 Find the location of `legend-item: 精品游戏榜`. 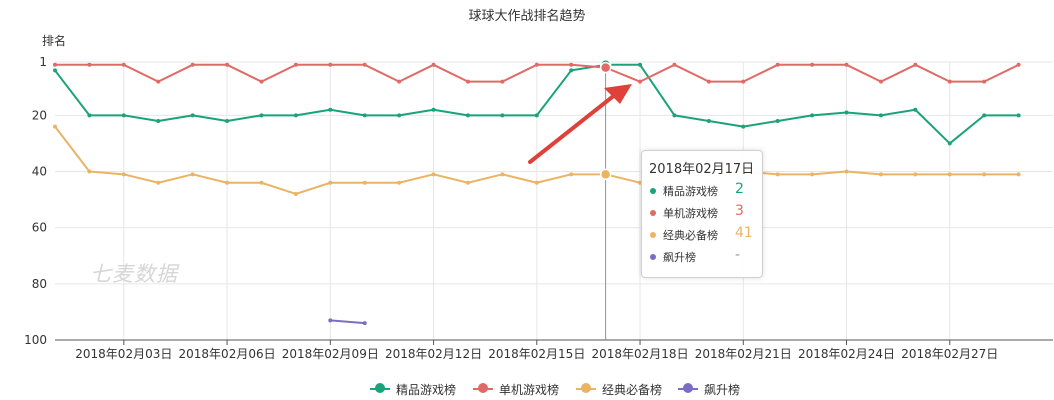

legend-item: 精品游戏榜 is located at coordinates (416, 389).